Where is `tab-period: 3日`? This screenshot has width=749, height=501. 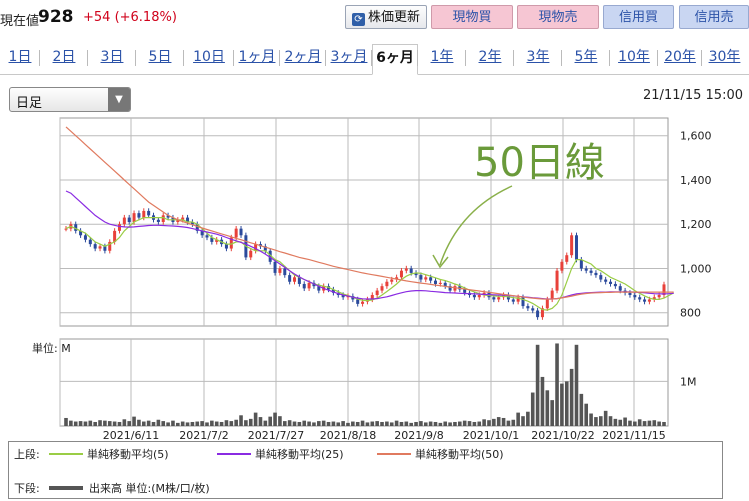
tab-period: 3日 is located at coordinates (112, 57).